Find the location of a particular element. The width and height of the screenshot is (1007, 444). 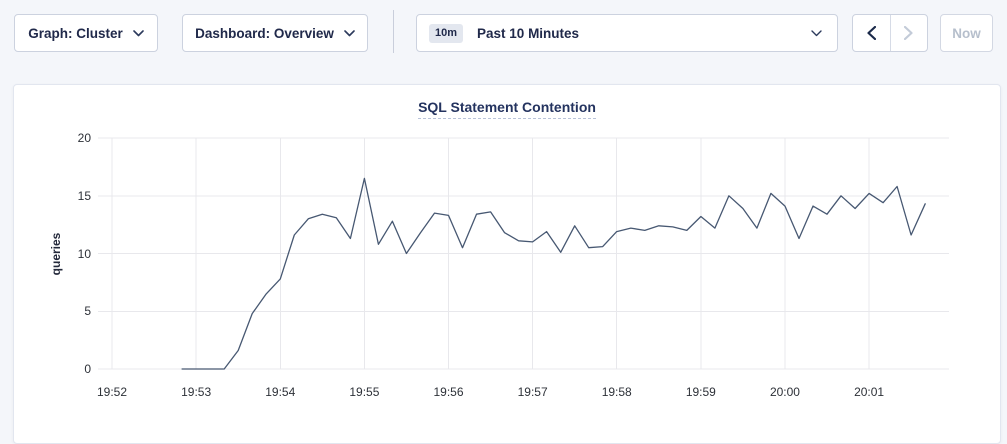

x-tick-label: 20:00 is located at coordinates (784, 392).